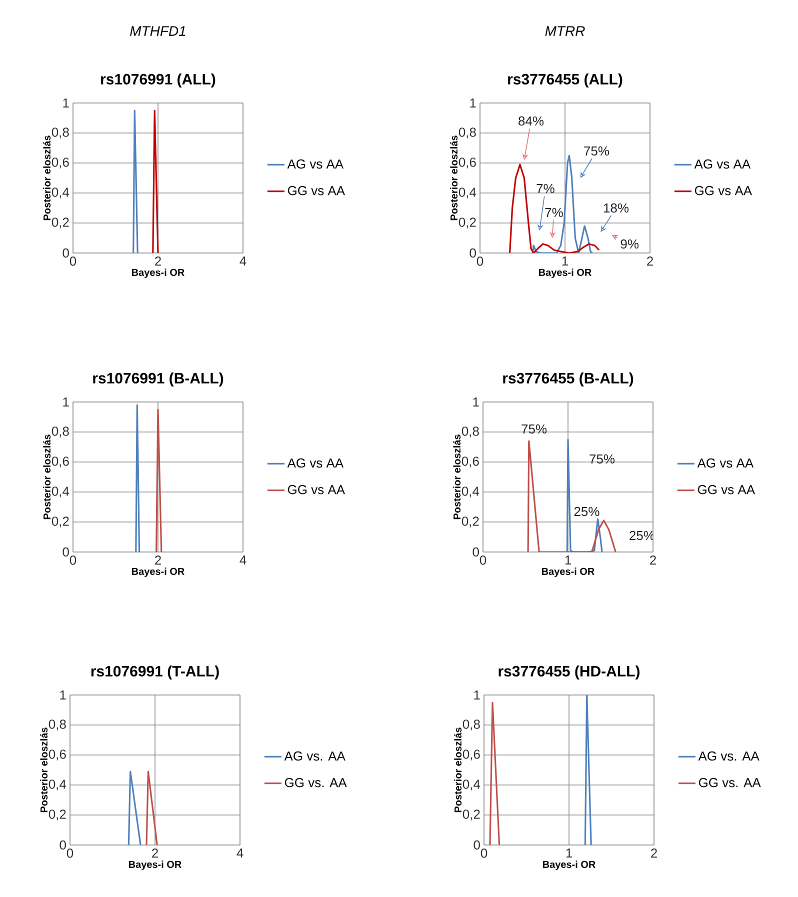 Image resolution: width=798 pixels, height=897 pixels. I want to click on chart-title: rs1076991 (ALL), so click(158, 80).